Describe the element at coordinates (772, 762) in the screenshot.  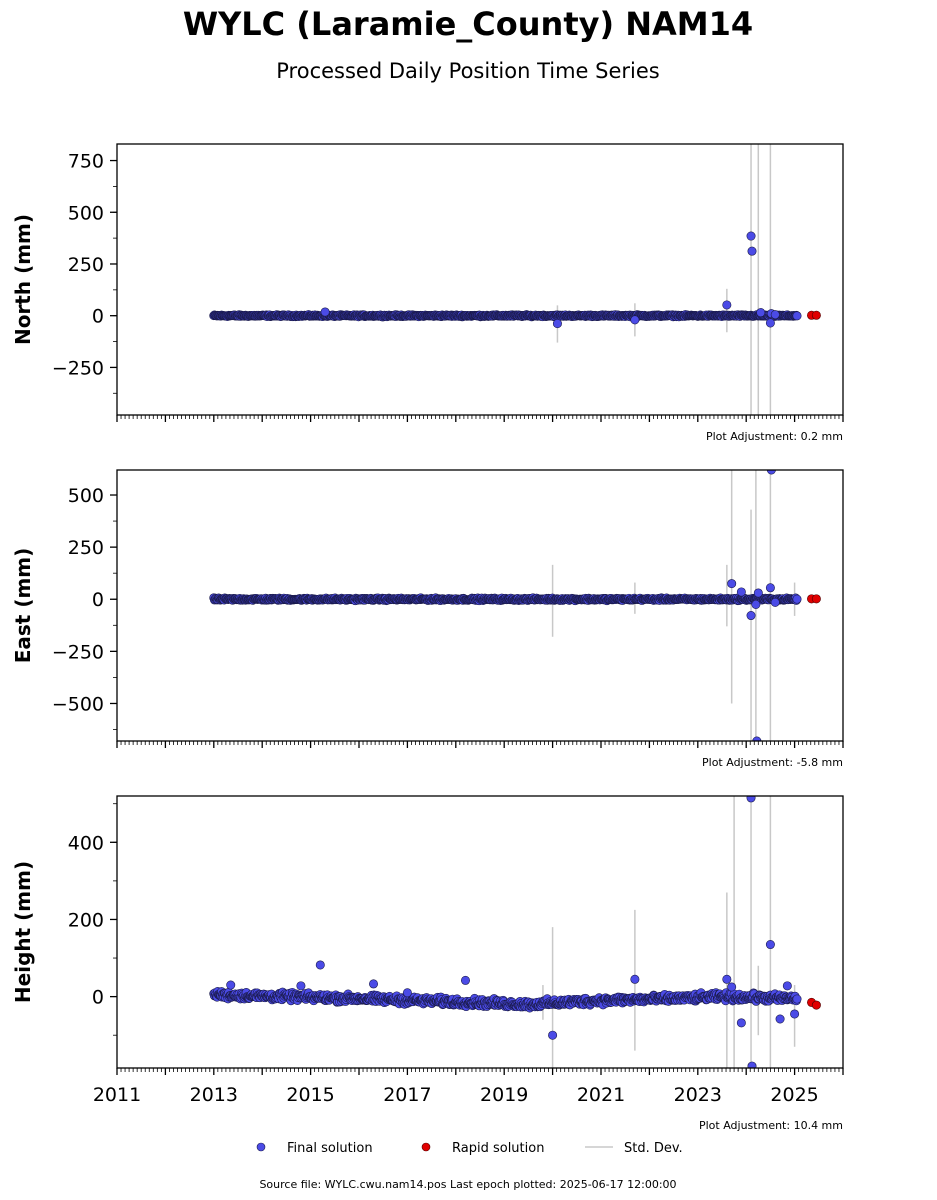
I see `plot-adjustment-label: Plot Adjustment: -5.8 mm` at that location.